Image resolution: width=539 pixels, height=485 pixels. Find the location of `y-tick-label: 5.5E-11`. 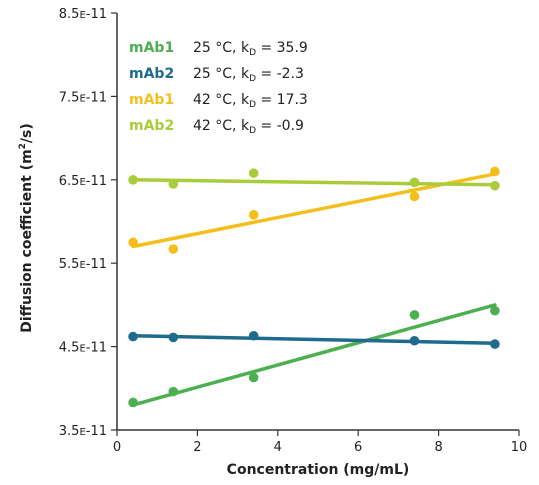

y-tick-label: 5.5E-11 is located at coordinates (83, 264).